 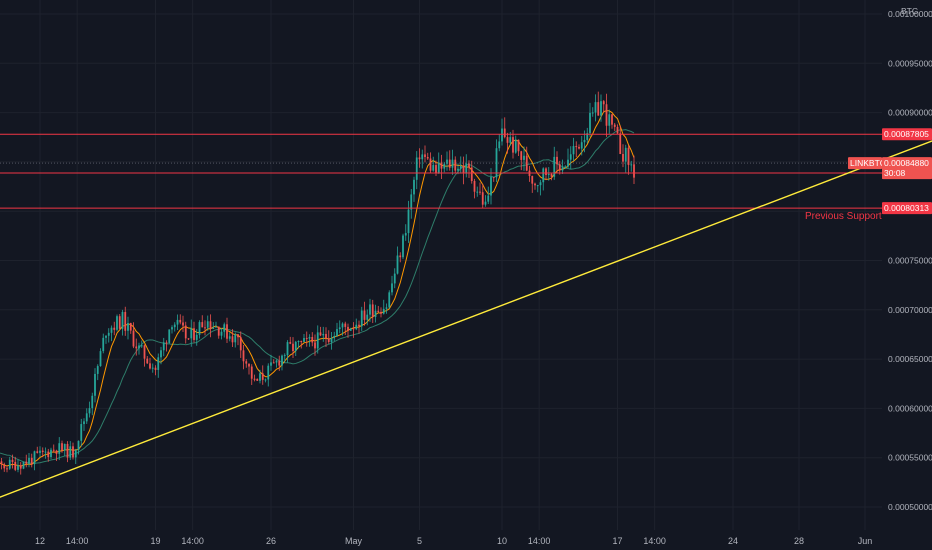 What do you see at coordinates (910, 14) in the screenshot?
I see `price-tick-label: 0.00100000` at bounding box center [910, 14].